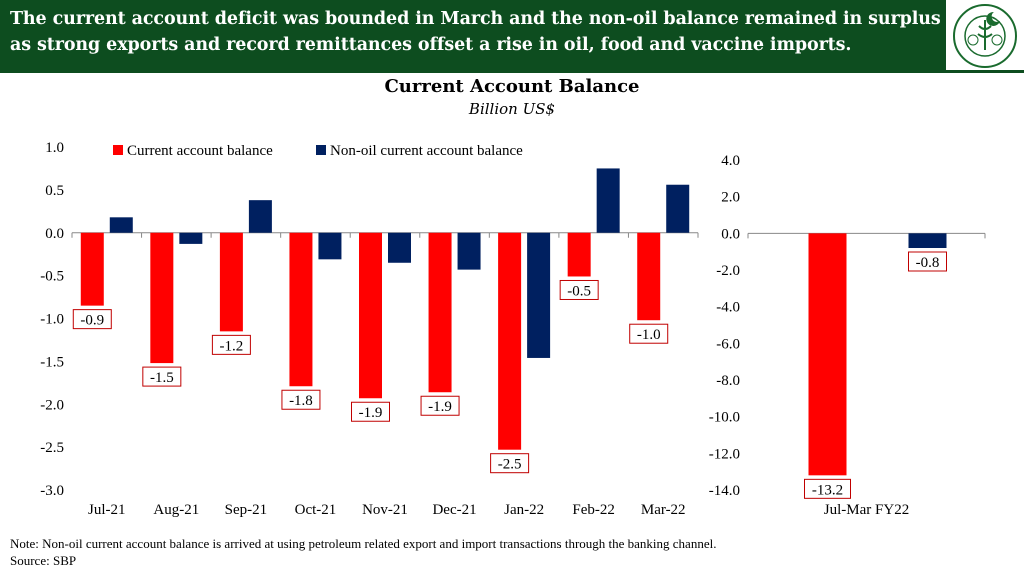  I want to click on data-label: -1.0, so click(649, 335).